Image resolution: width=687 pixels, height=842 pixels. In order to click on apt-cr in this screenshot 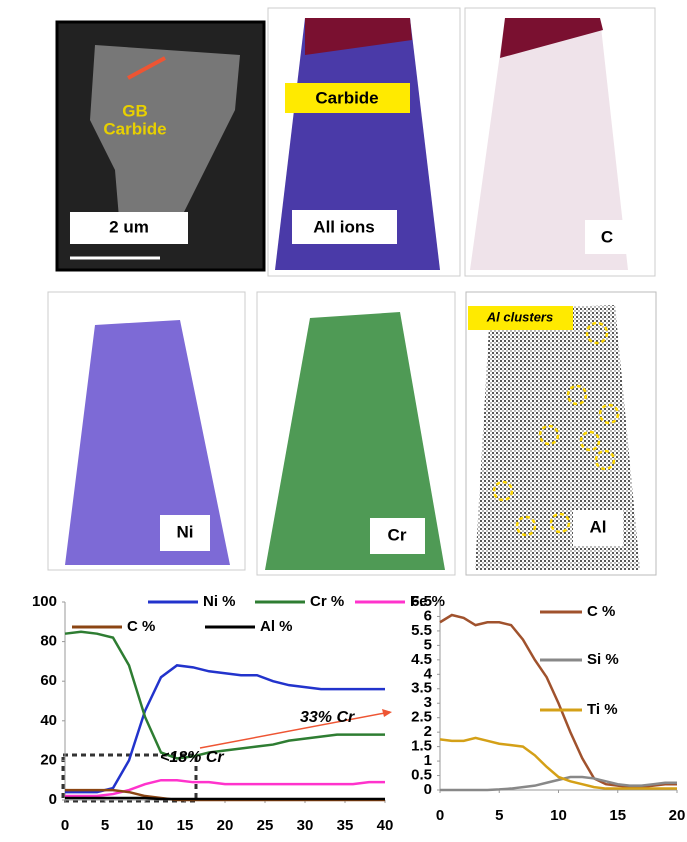, I will do `click(355, 441)`.